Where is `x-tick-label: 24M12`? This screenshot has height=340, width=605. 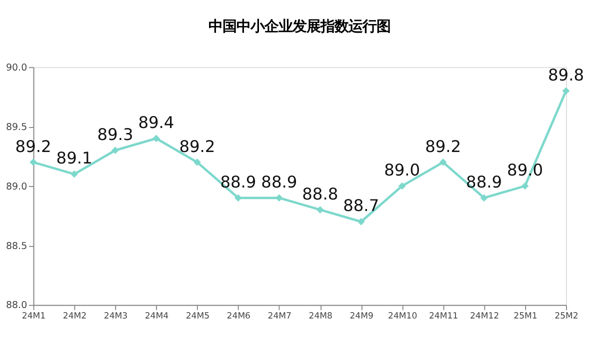 x-tick-label: 24M12 is located at coordinates (485, 317).